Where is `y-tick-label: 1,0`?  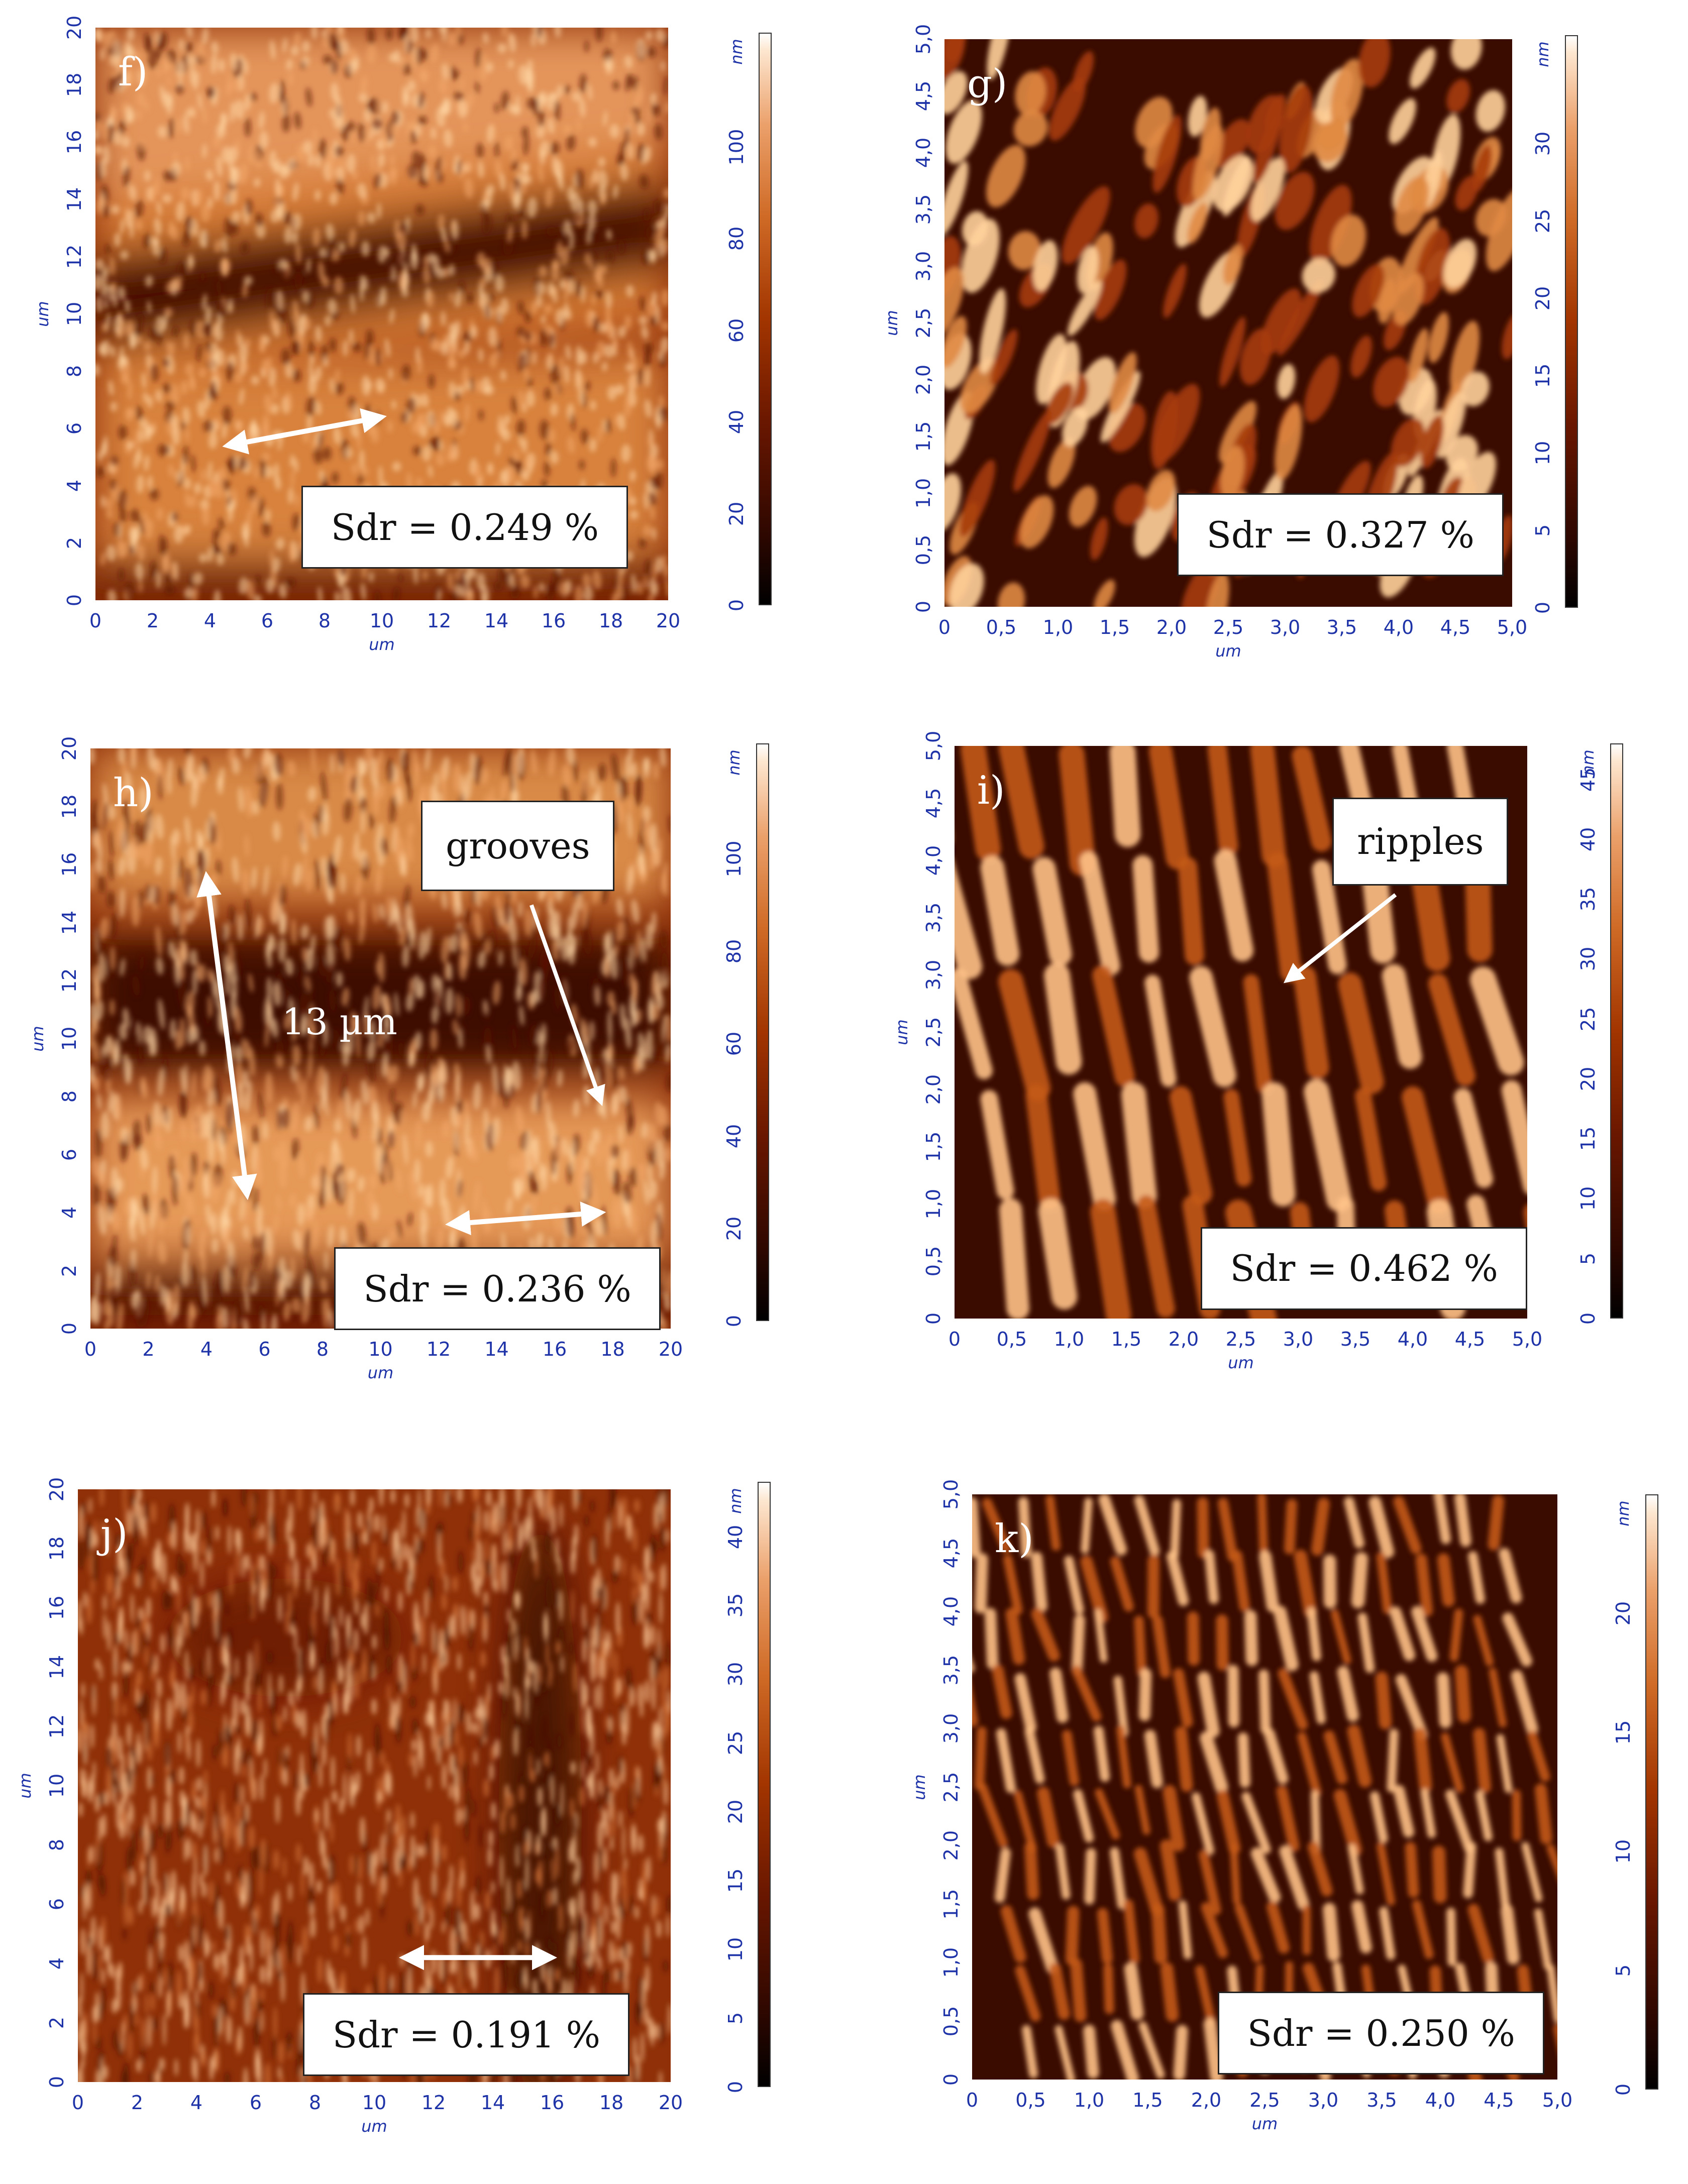
y-tick-label: 1,0 is located at coordinates (923, 493).